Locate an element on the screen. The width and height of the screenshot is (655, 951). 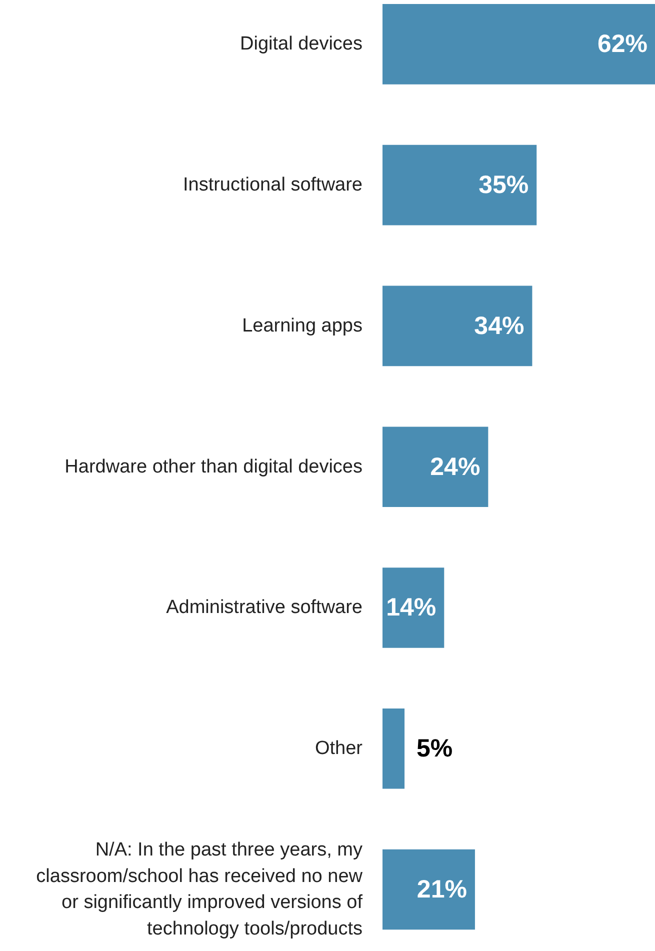
y-tick-label: Administrative software is located at coordinates (264, 607).